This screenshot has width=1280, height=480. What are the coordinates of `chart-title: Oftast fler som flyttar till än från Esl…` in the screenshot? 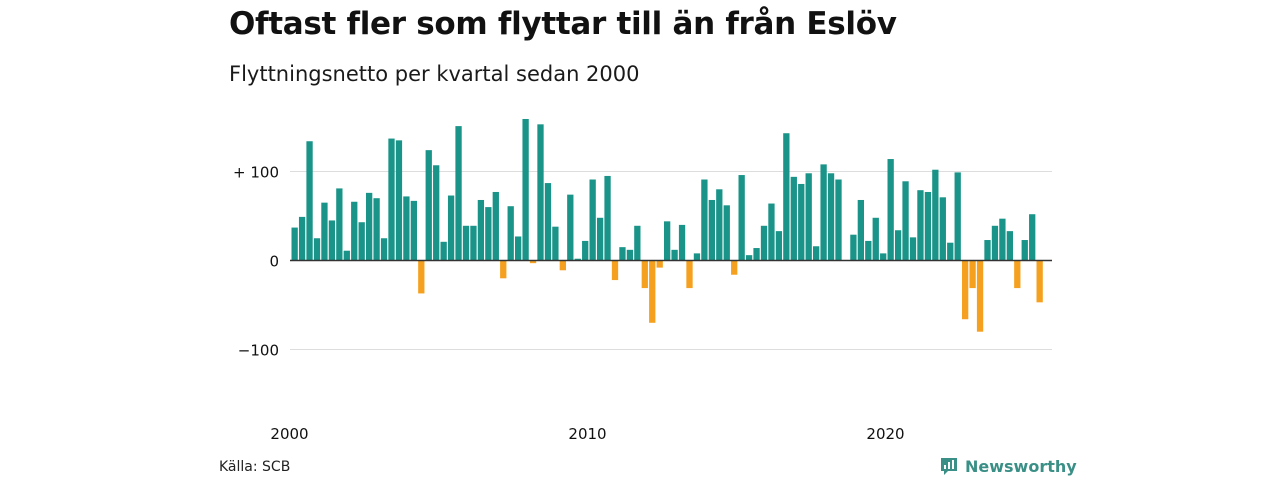 It's located at (563, 24).